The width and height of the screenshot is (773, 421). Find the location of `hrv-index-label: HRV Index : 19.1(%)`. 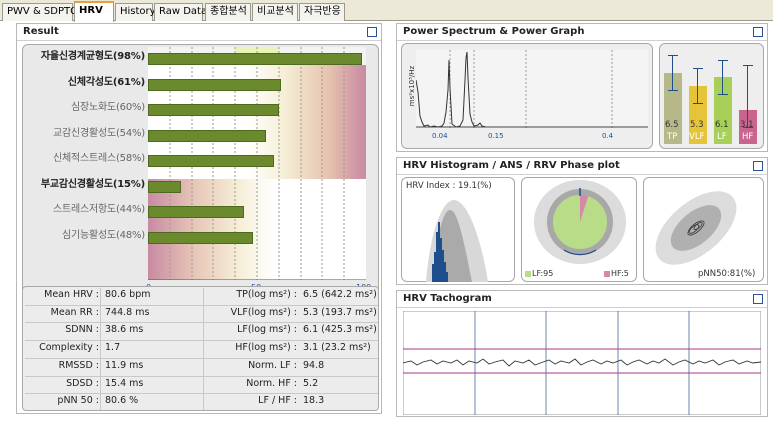

hrv-index-label: HRV Index : 19.1(%) is located at coordinates (449, 186).